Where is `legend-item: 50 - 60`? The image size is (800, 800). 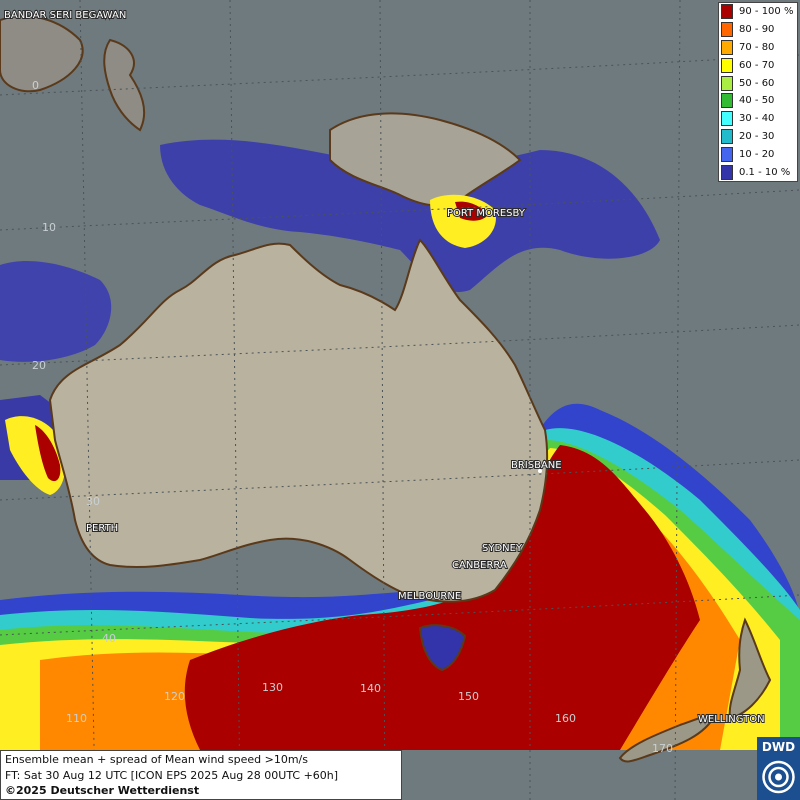 legend-item: 50 - 60 is located at coordinates (758, 83).